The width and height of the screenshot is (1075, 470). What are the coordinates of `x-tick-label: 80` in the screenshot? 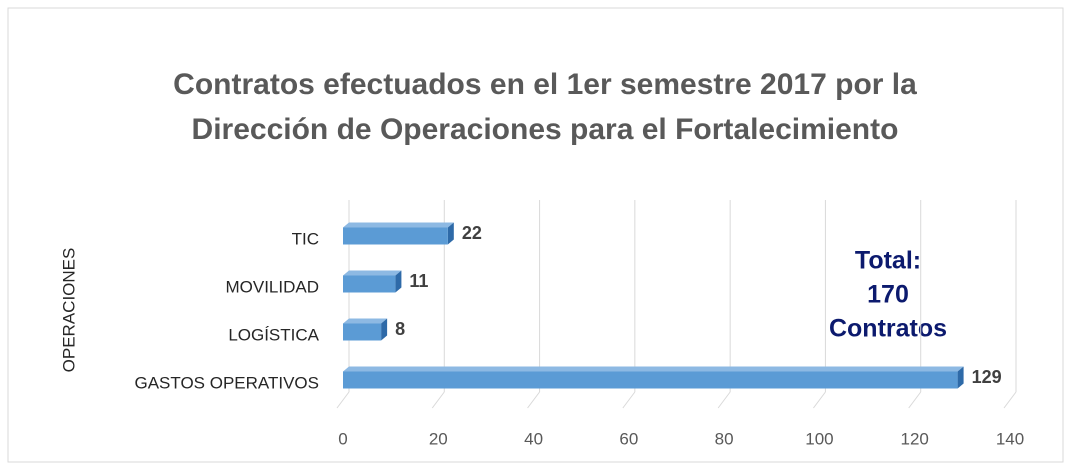 It's located at (724, 438).